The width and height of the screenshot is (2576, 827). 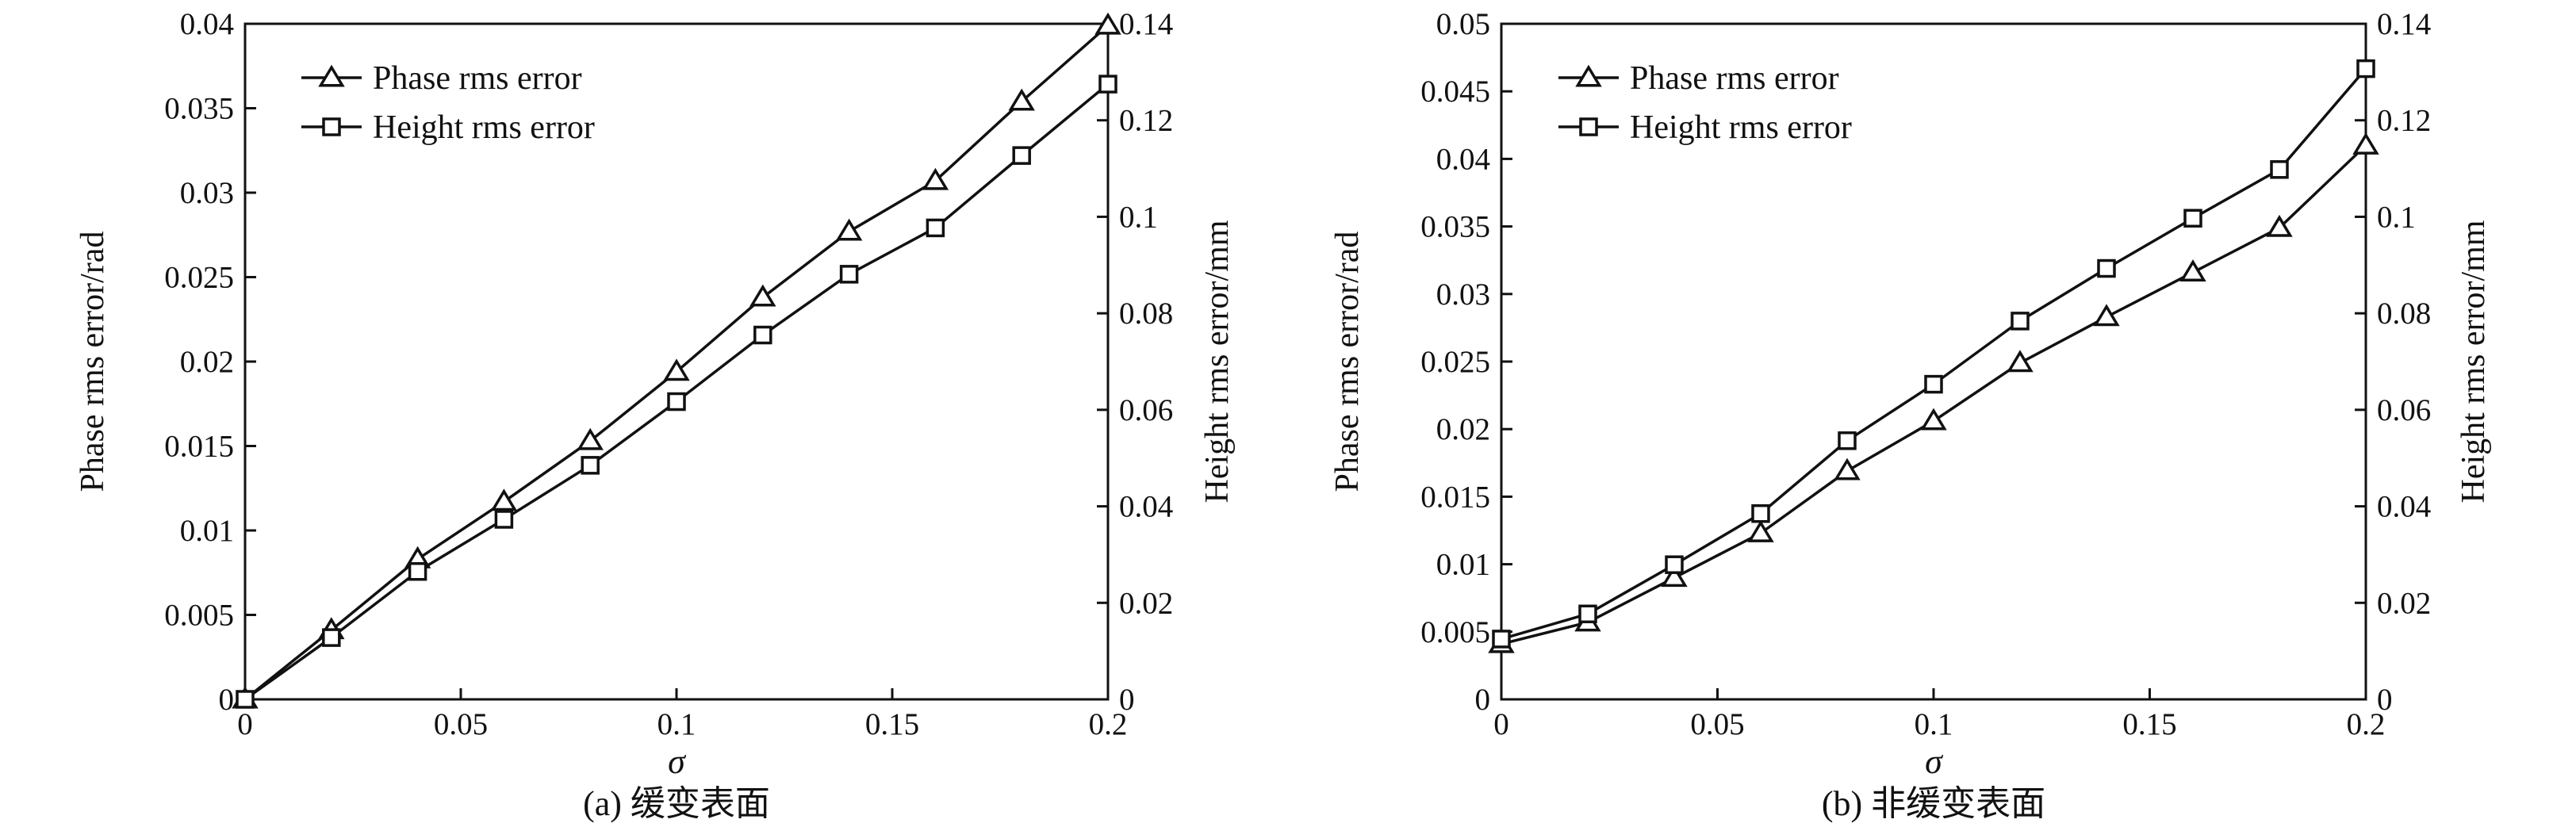 What do you see at coordinates (1463, 24) in the screenshot?
I see `y-tick-label: 0.05` at bounding box center [1463, 24].